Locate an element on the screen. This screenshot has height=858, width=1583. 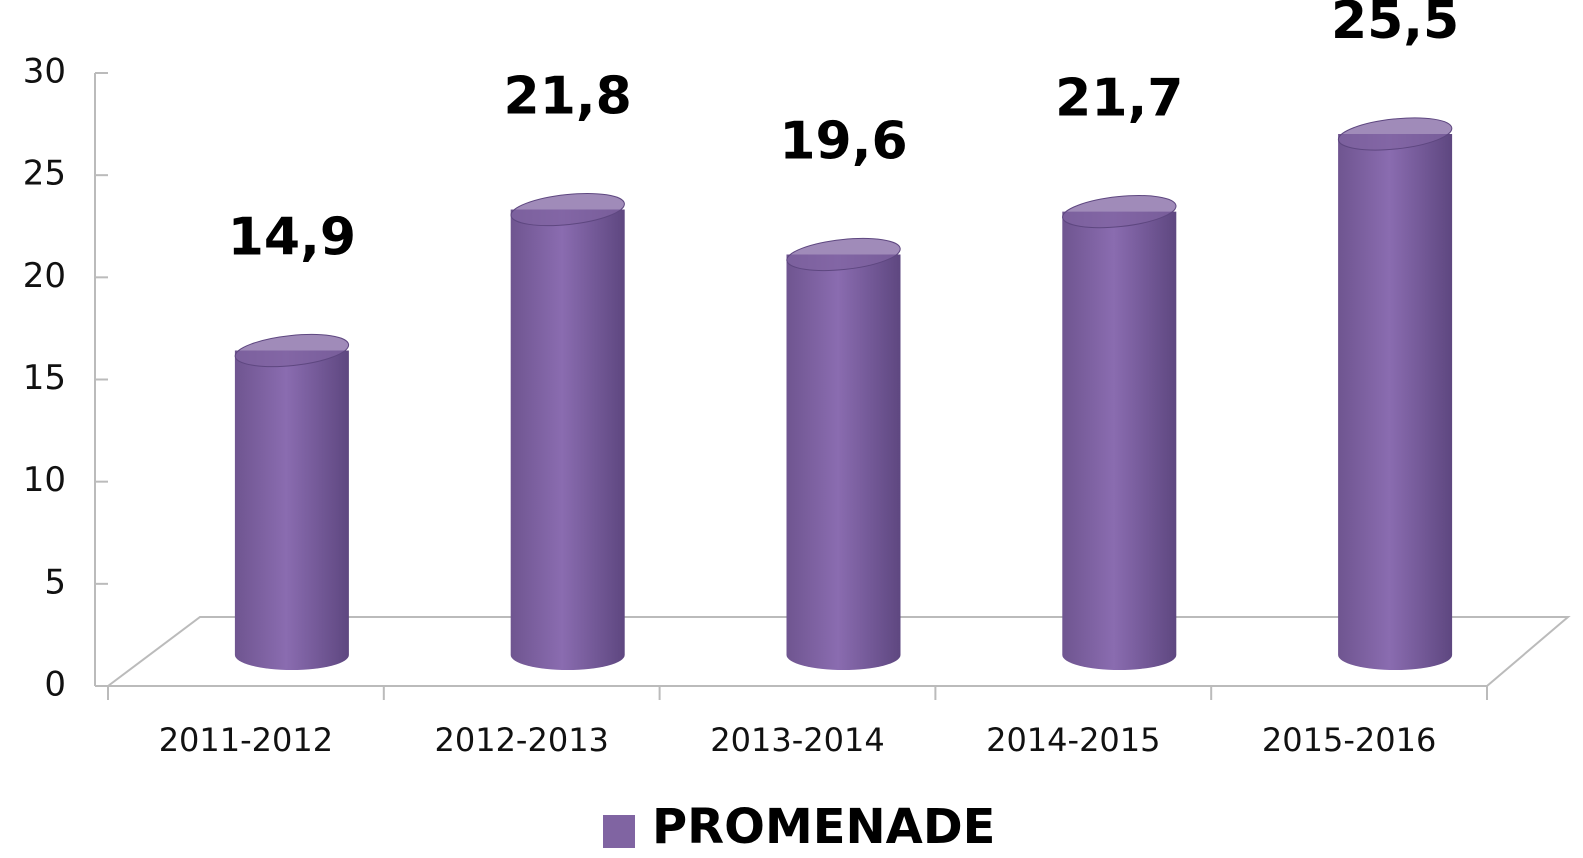
y-tick-label: 20 is located at coordinates (44, 276).